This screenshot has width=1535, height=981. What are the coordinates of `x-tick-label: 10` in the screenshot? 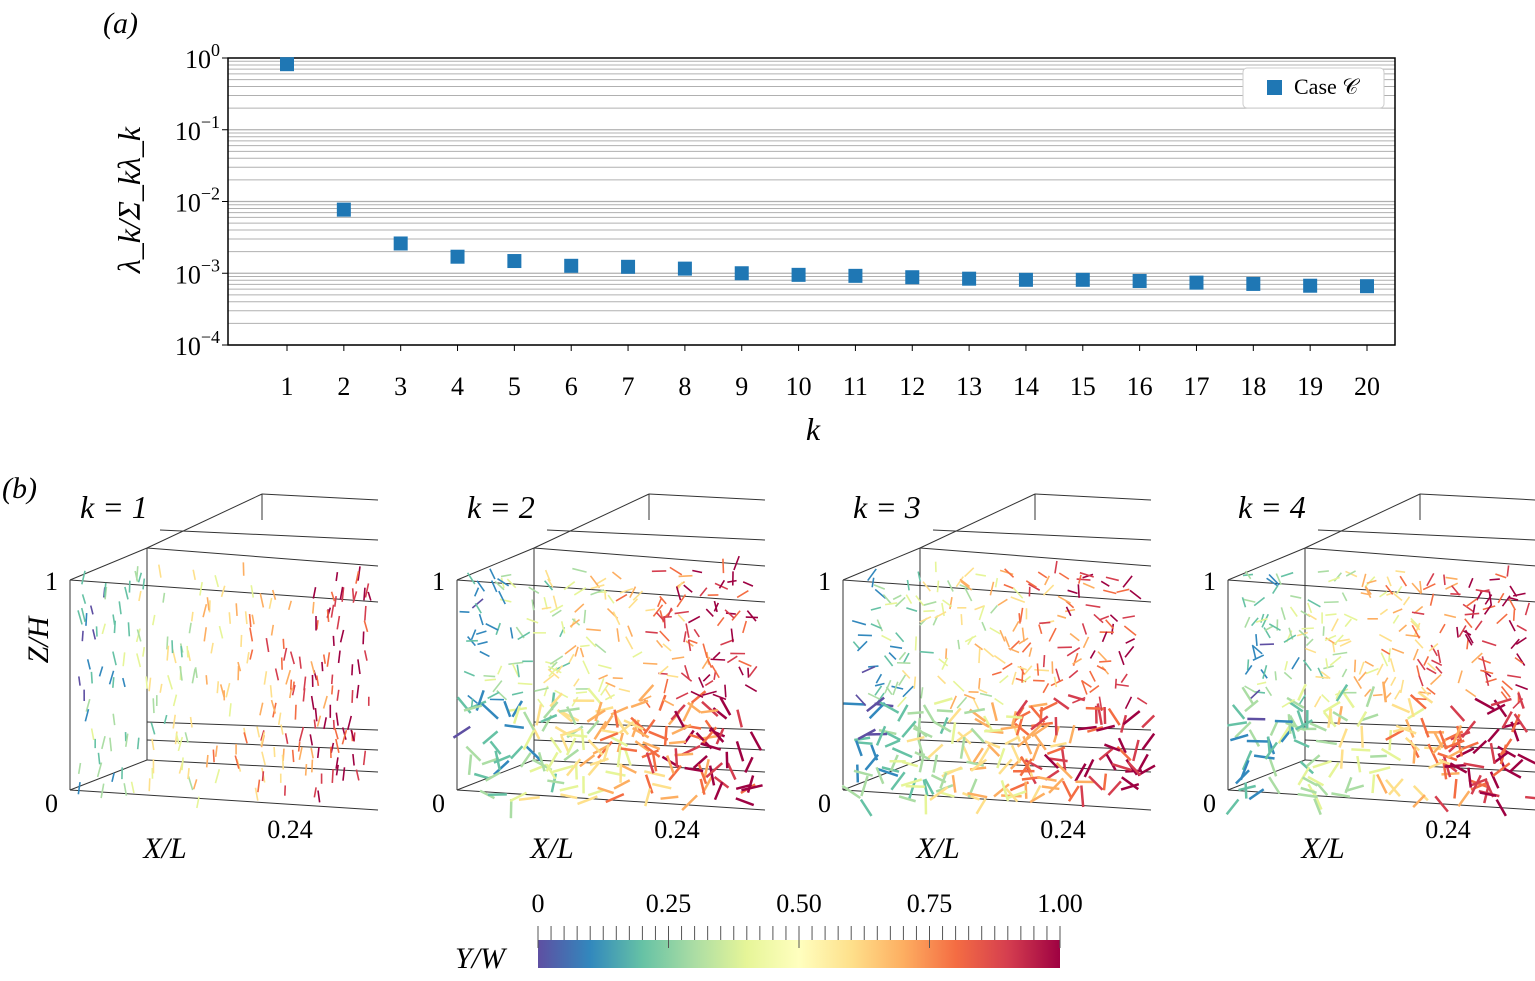 It's located at (799, 386).